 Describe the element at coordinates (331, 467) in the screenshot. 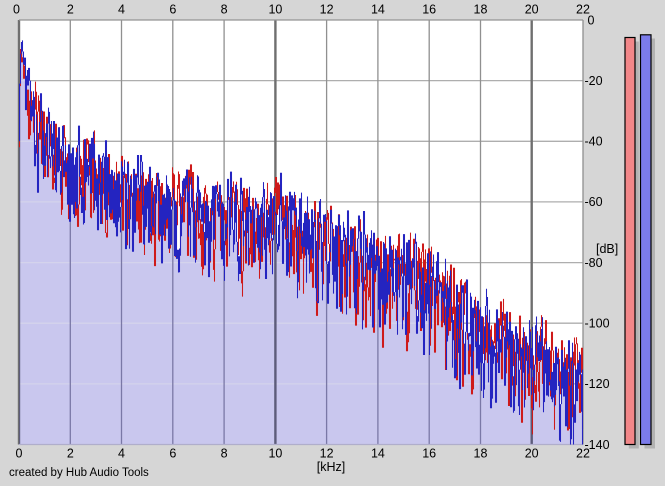

I see `svg-text: [kHz]` at that location.